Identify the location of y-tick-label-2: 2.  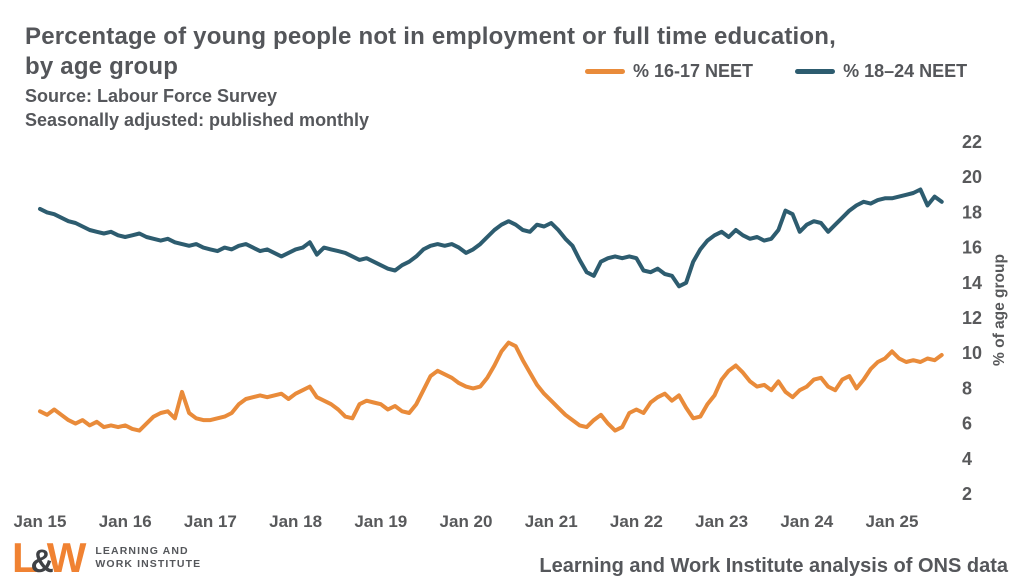
(967, 494).